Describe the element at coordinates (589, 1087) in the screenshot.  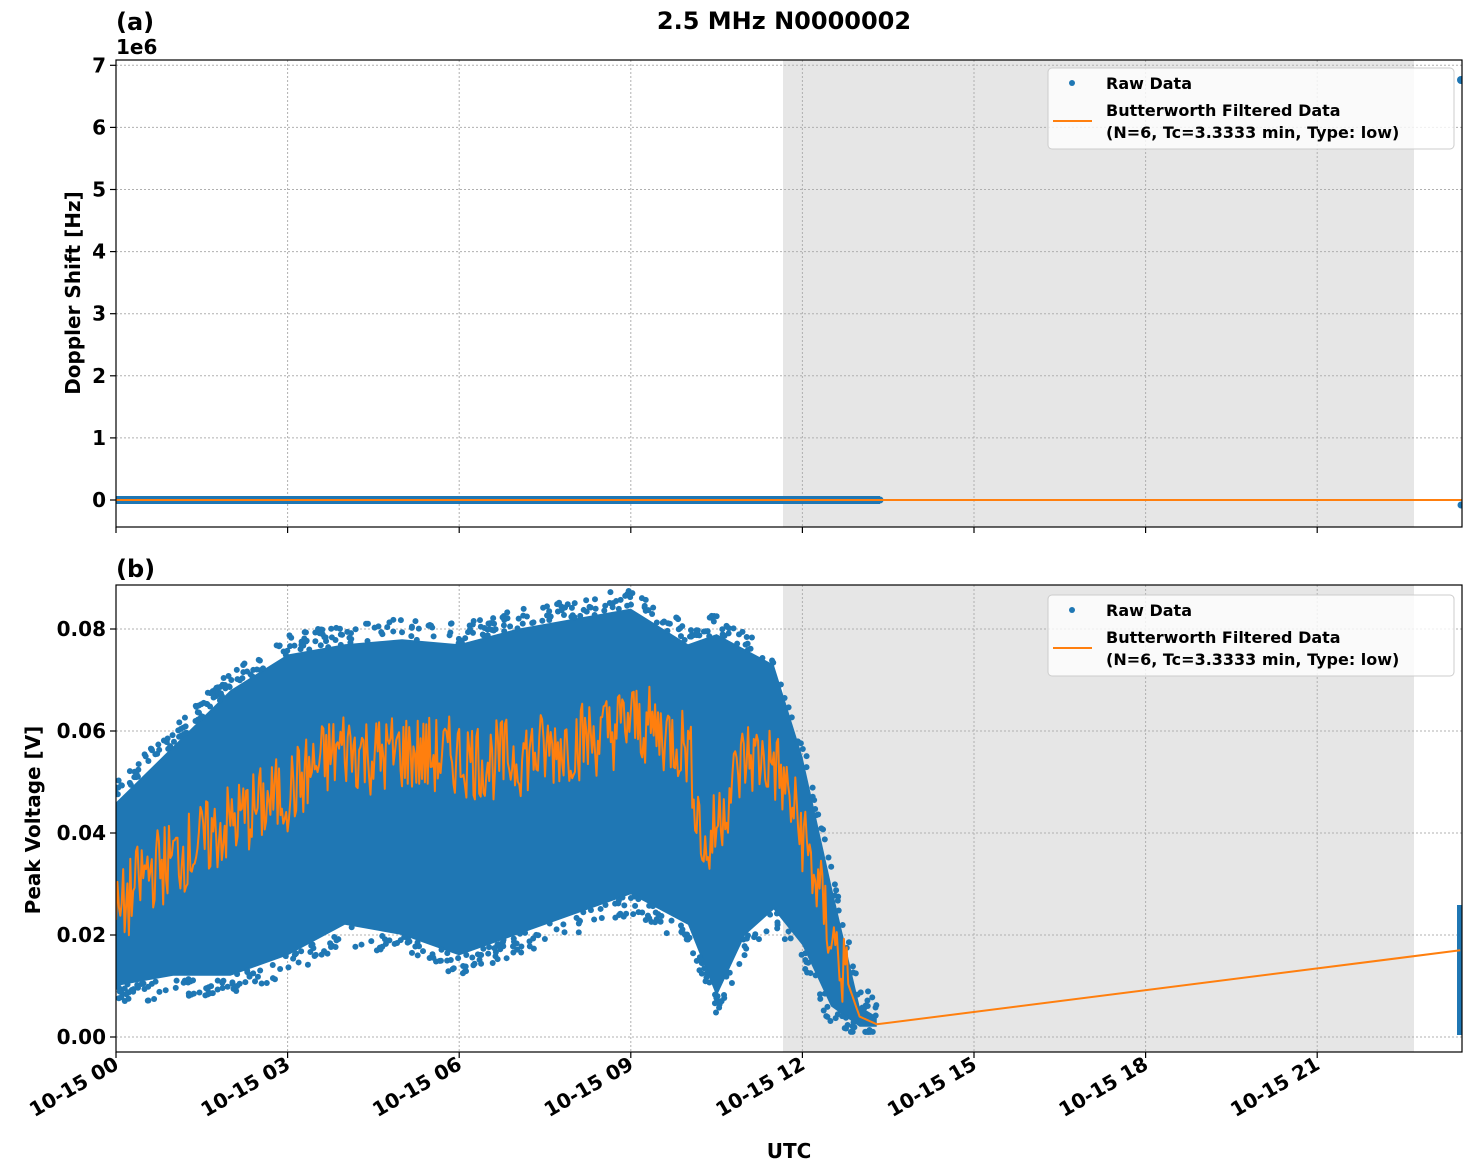
I see `x-tick-label: 10-15 09` at that location.